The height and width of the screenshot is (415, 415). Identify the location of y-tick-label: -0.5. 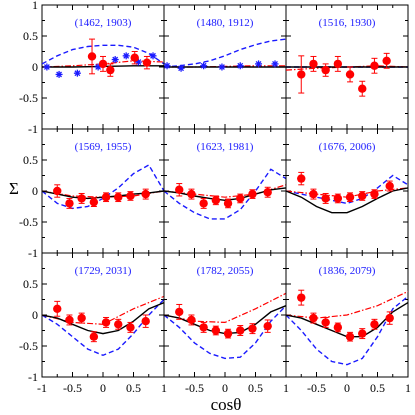
(28, 346).